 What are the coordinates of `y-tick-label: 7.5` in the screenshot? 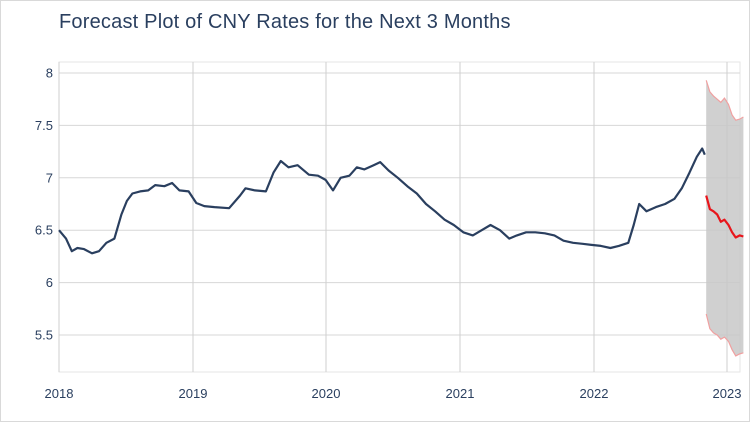 It's located at (44, 125).